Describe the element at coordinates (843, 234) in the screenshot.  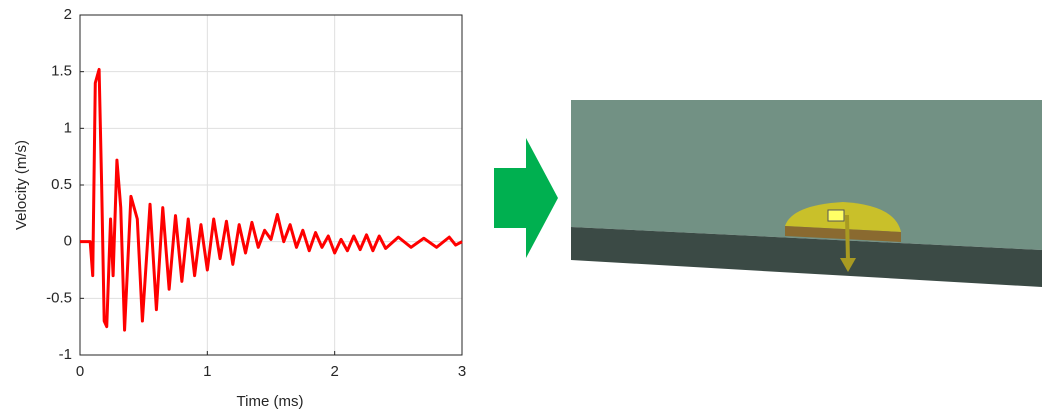
I see `sensor-side` at that location.